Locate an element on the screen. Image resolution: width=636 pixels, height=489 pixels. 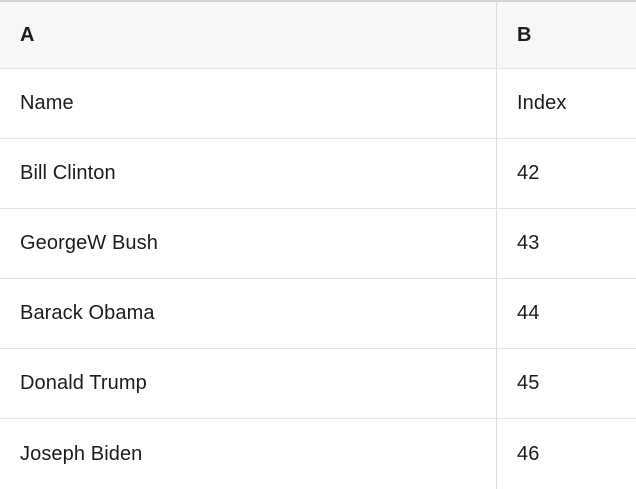
column-header-b-label: B is located at coordinates (524, 34).